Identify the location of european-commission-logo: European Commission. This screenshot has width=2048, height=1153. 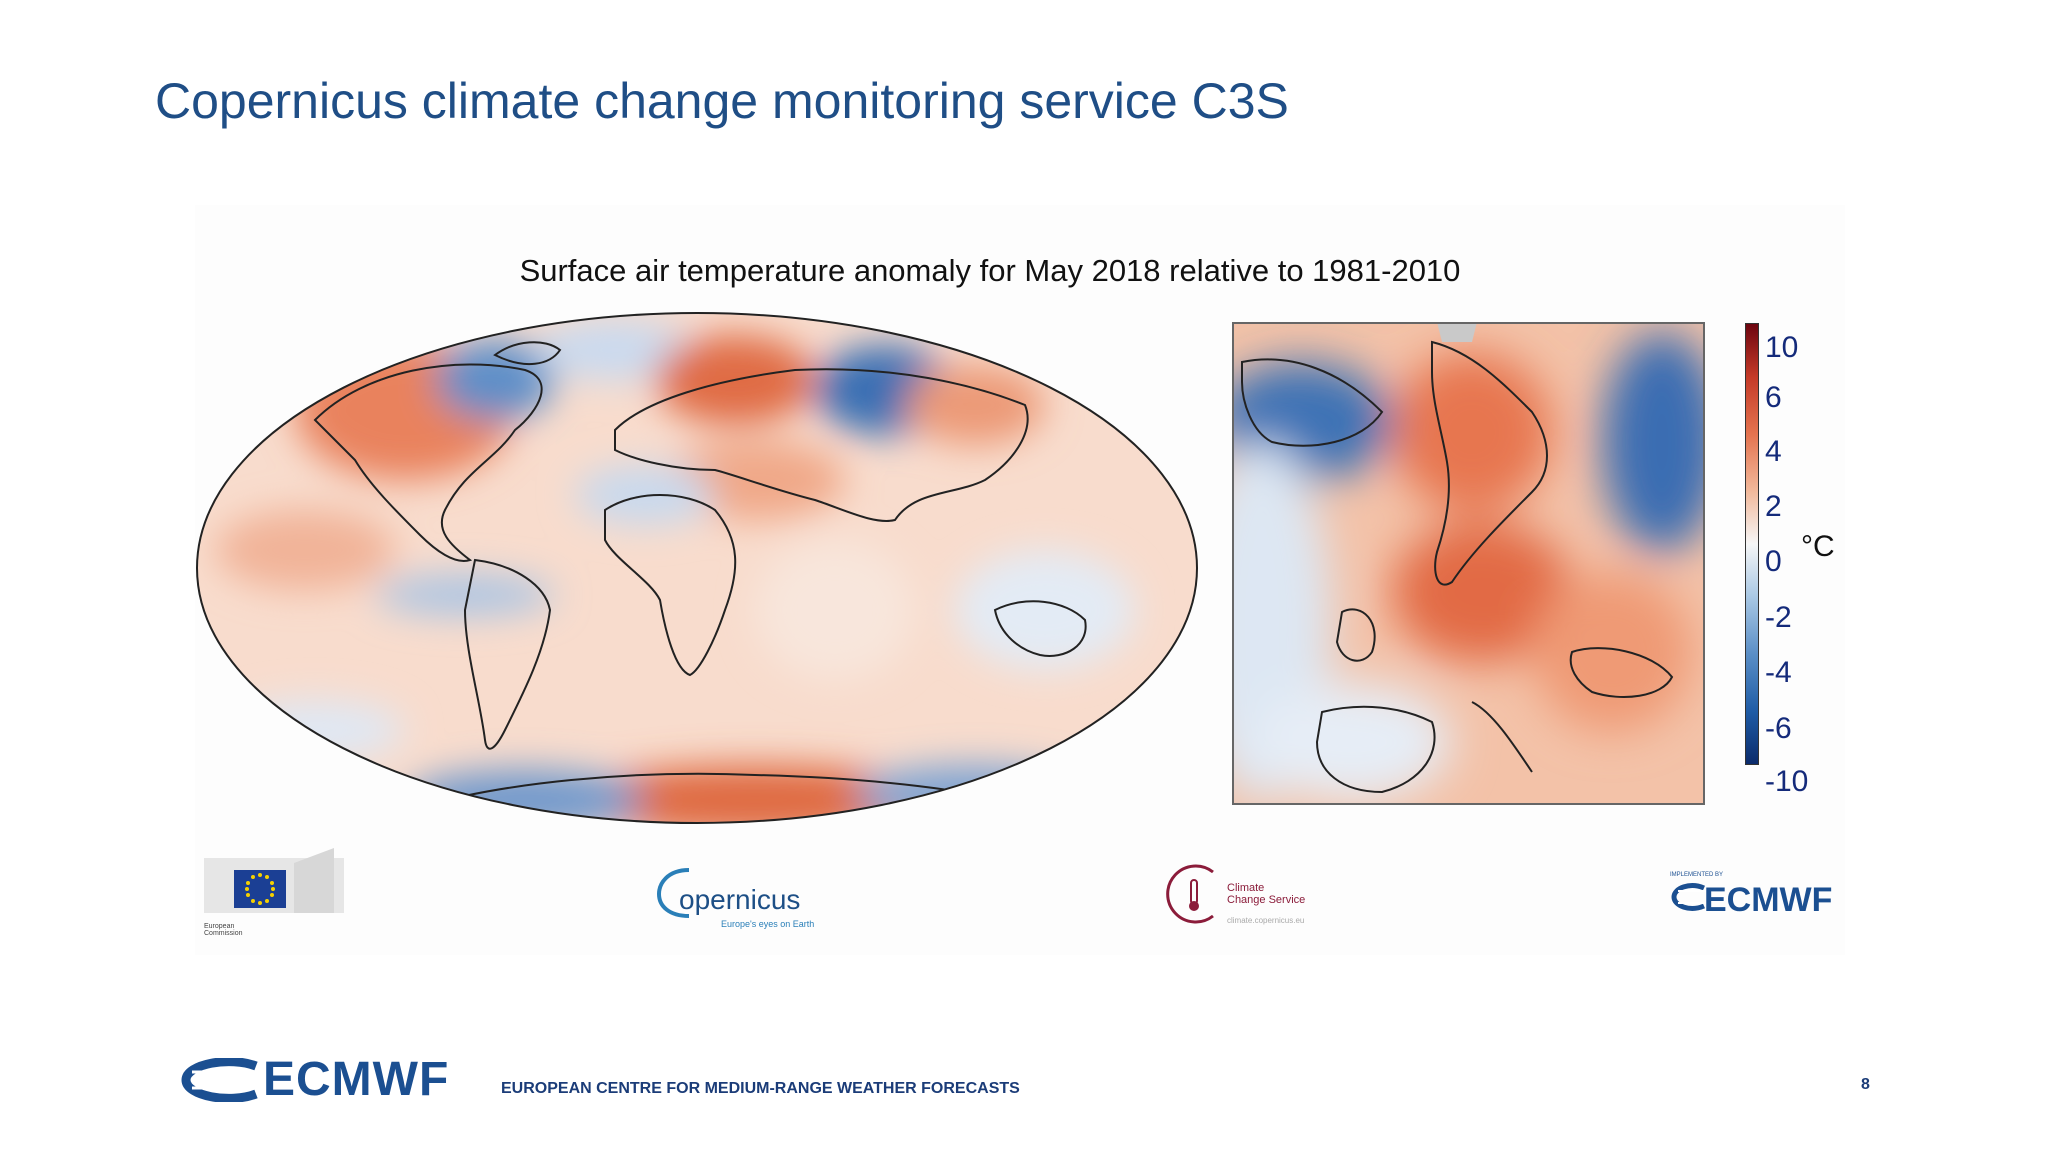
(274, 895).